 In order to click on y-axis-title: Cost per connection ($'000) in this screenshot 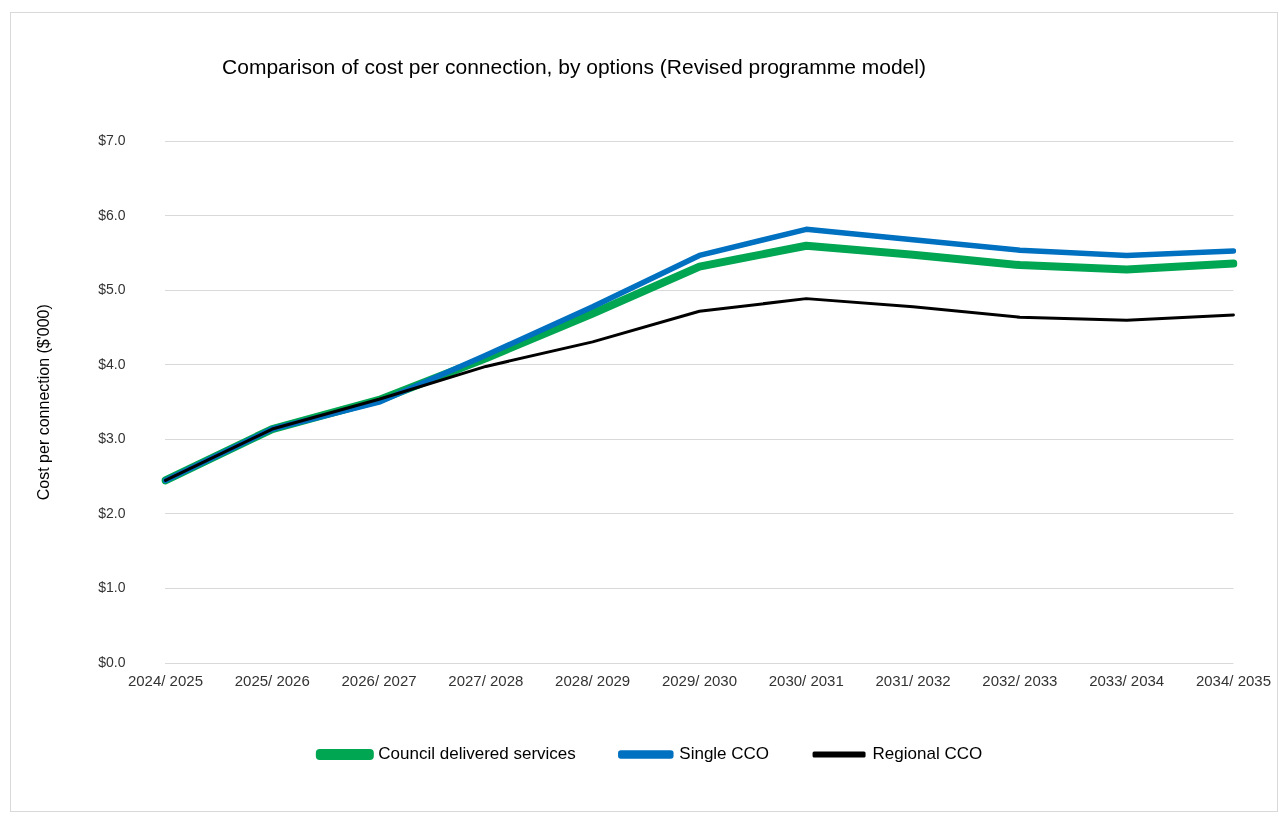, I will do `click(44, 402)`.